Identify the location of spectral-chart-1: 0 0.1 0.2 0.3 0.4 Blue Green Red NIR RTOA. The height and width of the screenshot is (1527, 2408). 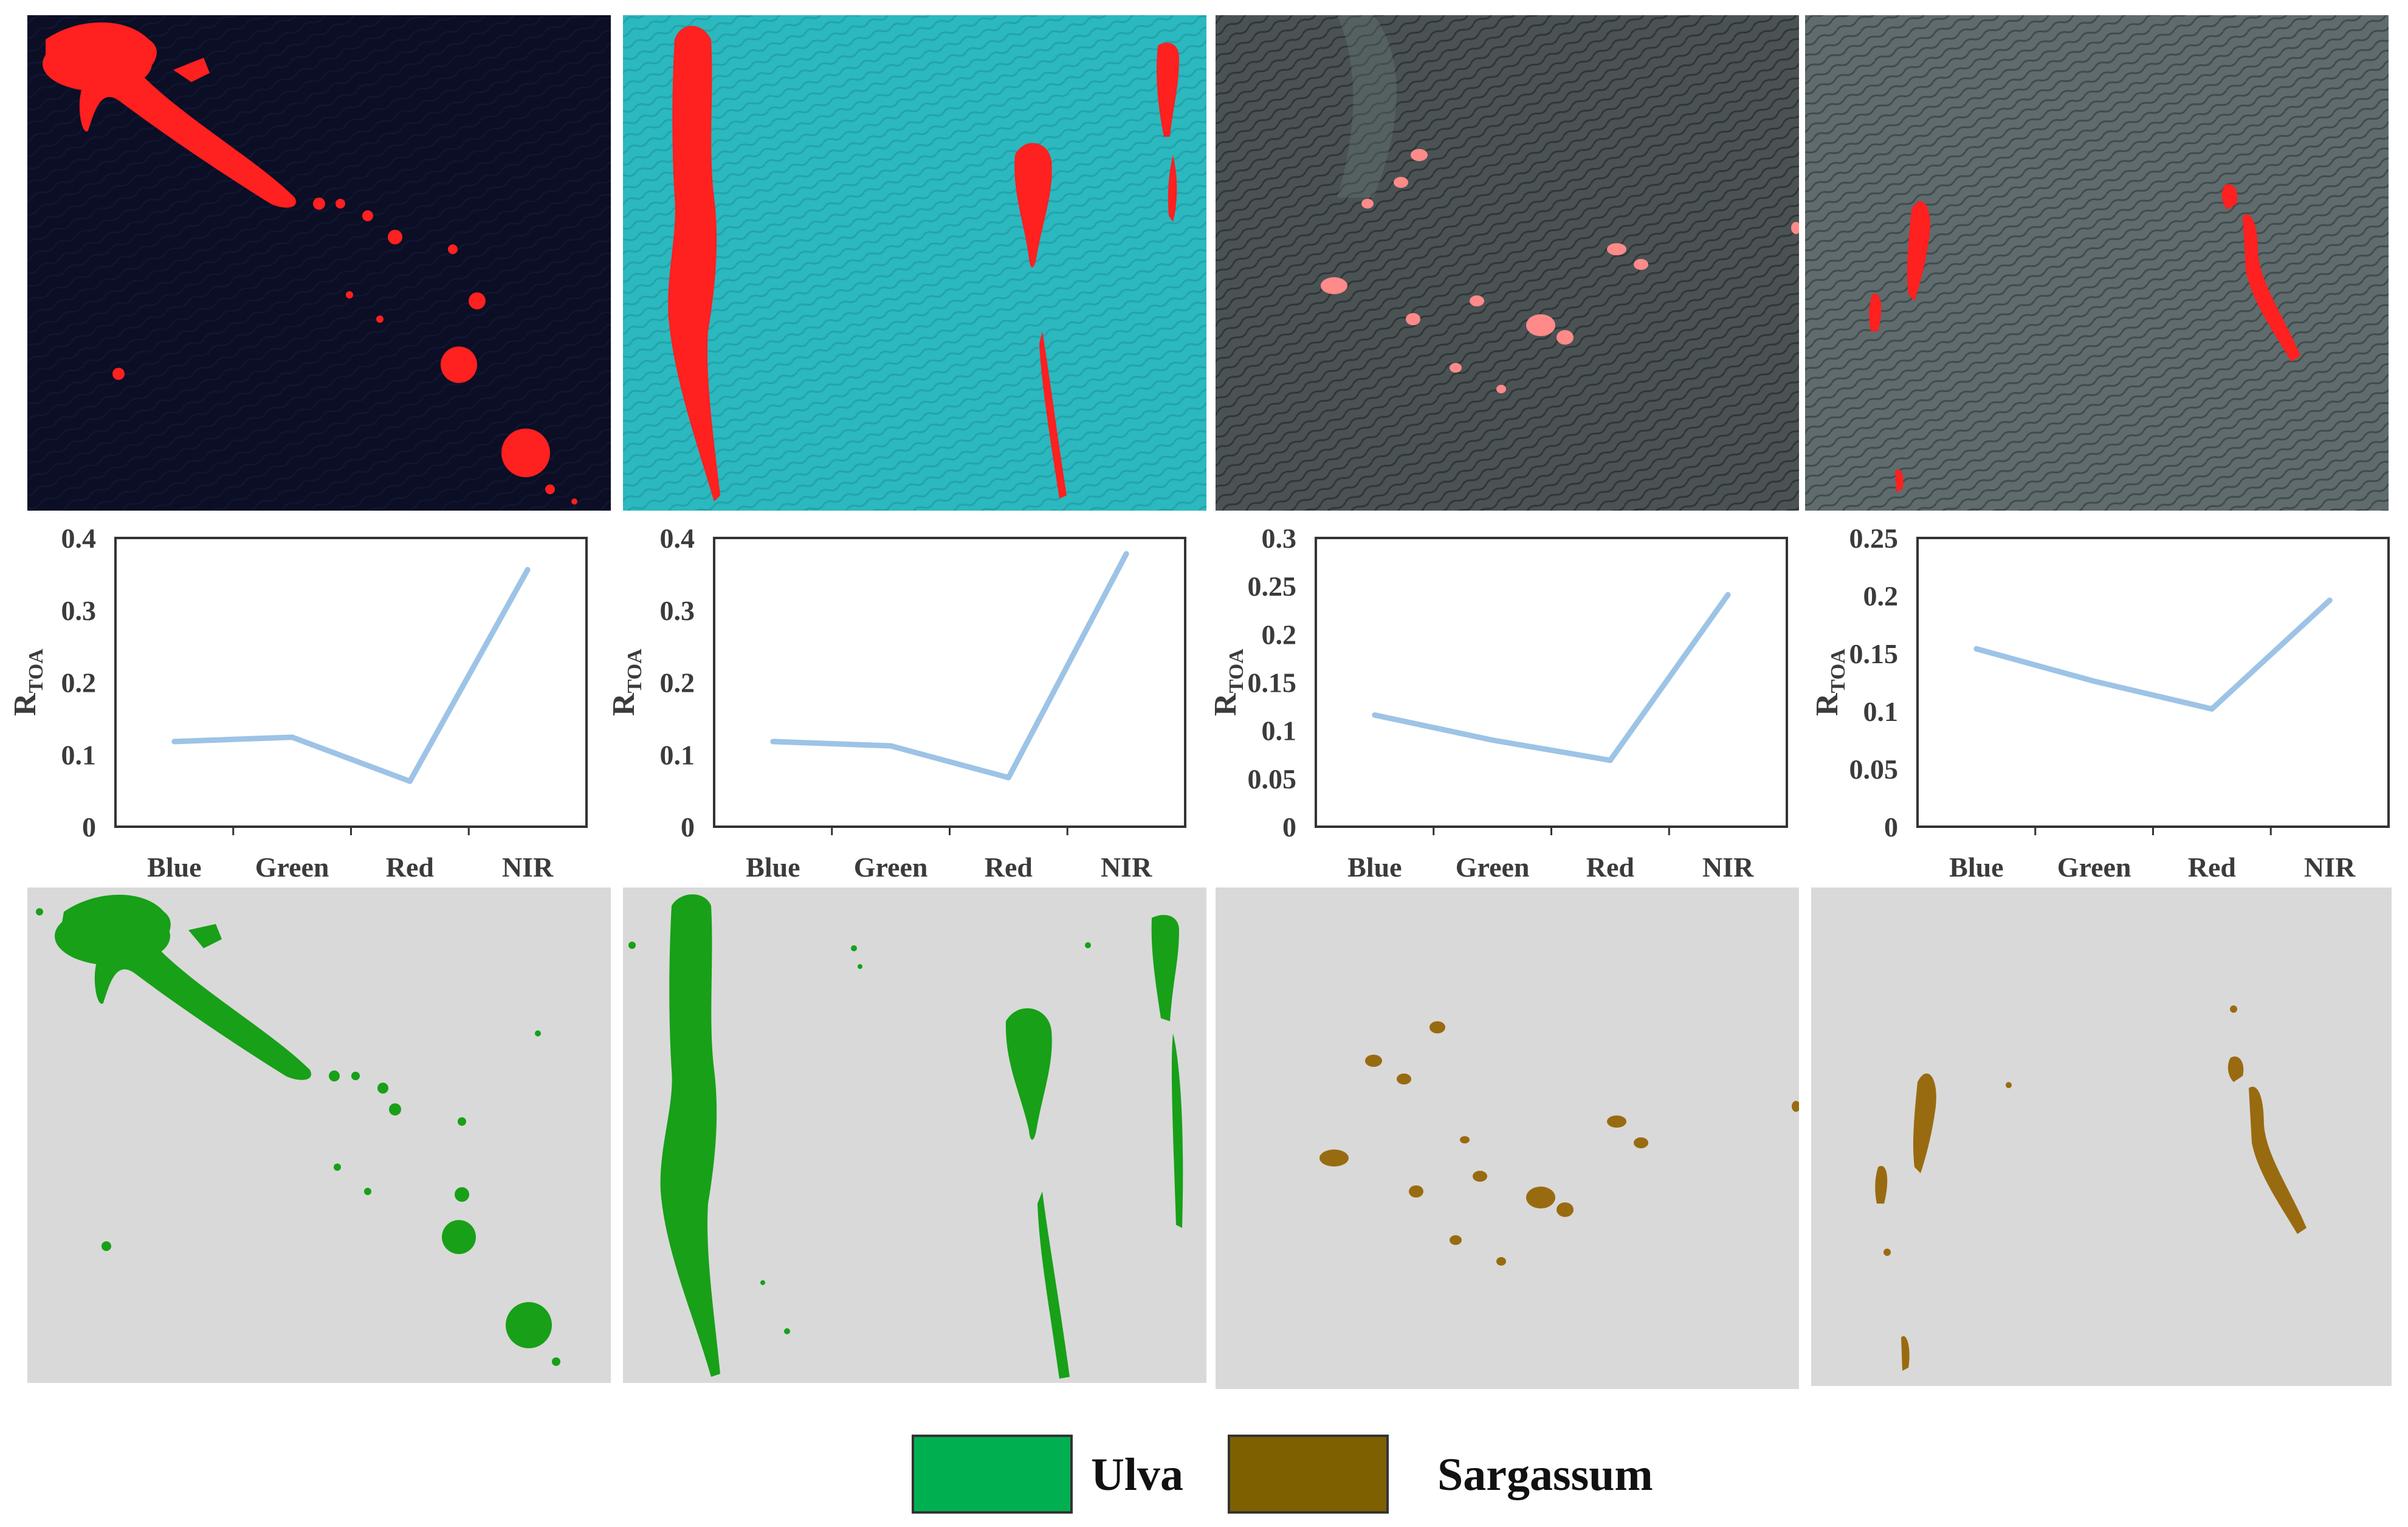
(301, 705).